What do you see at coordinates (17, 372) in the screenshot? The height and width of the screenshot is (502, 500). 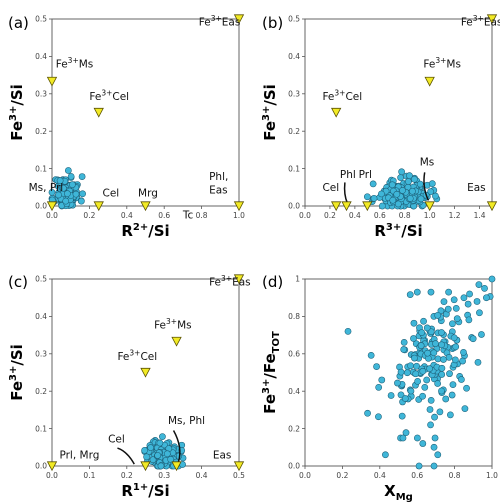 I see `y-axis-label: Fe3+/Si` at bounding box center [17, 372].